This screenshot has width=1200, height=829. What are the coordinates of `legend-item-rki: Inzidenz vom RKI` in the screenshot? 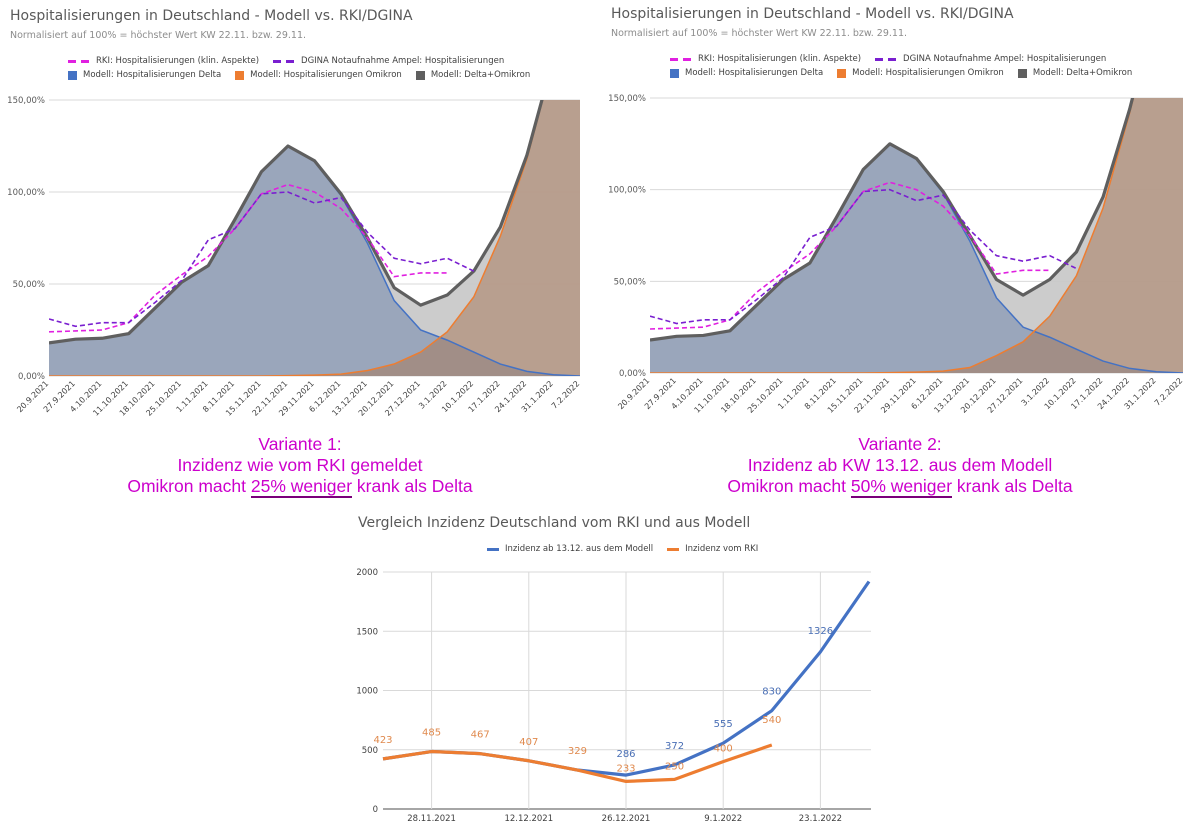 It's located at (712, 549).